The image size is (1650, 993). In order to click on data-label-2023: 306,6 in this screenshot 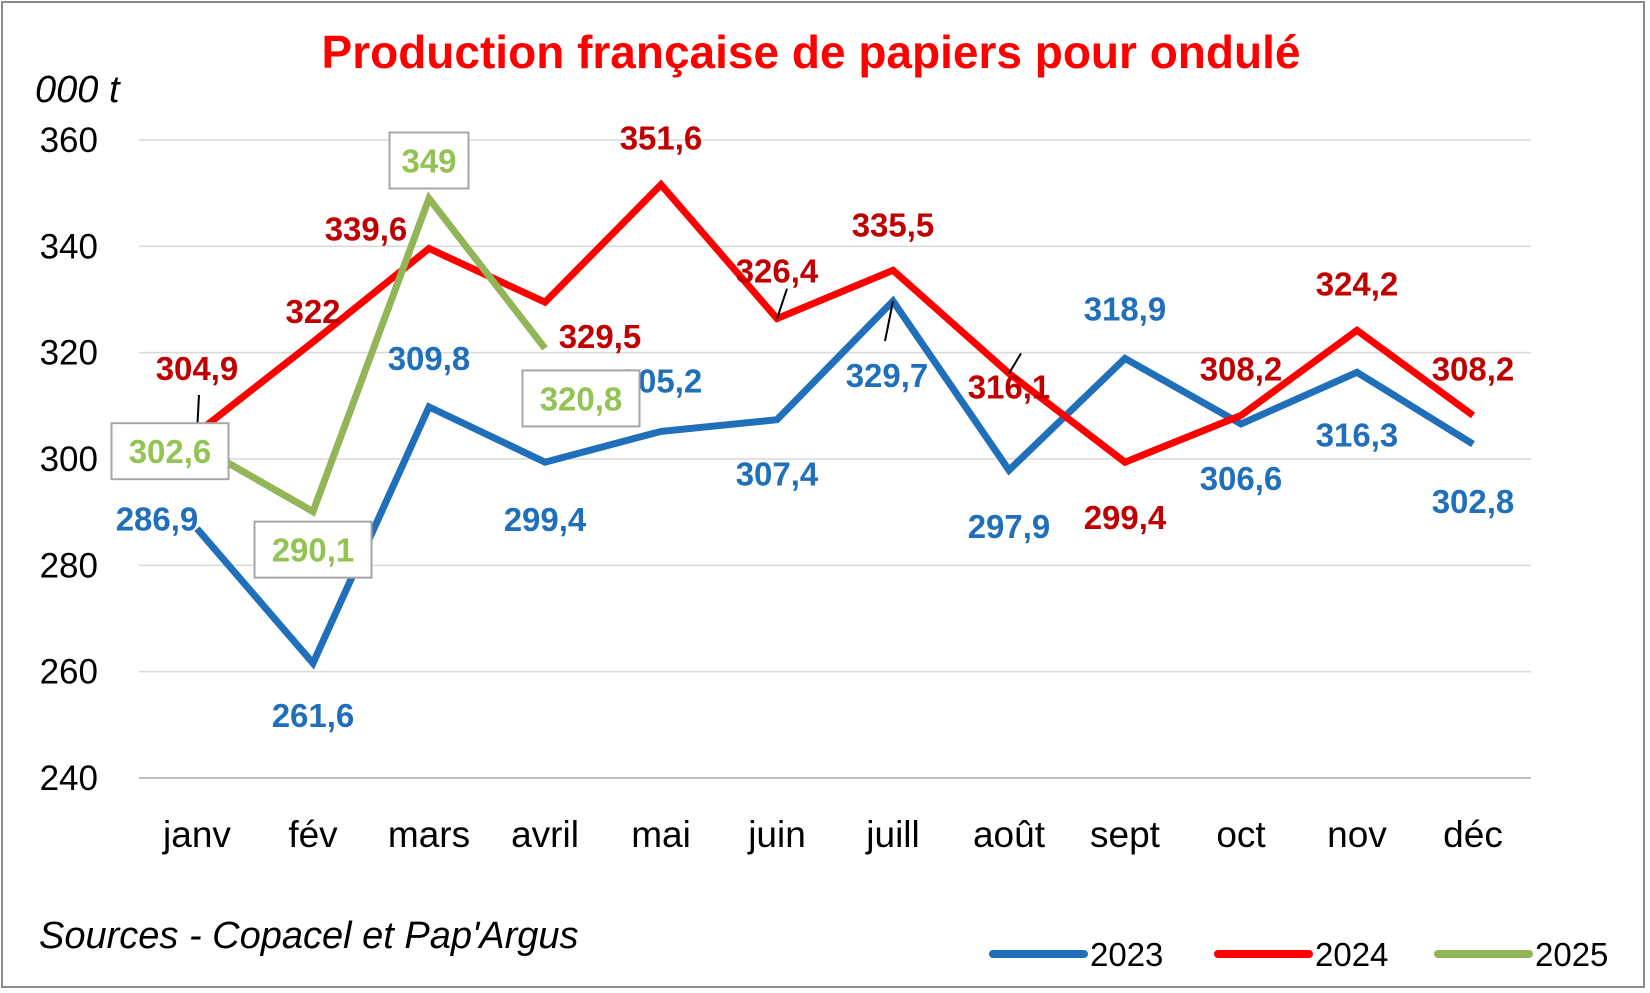, I will do `click(1241, 478)`.